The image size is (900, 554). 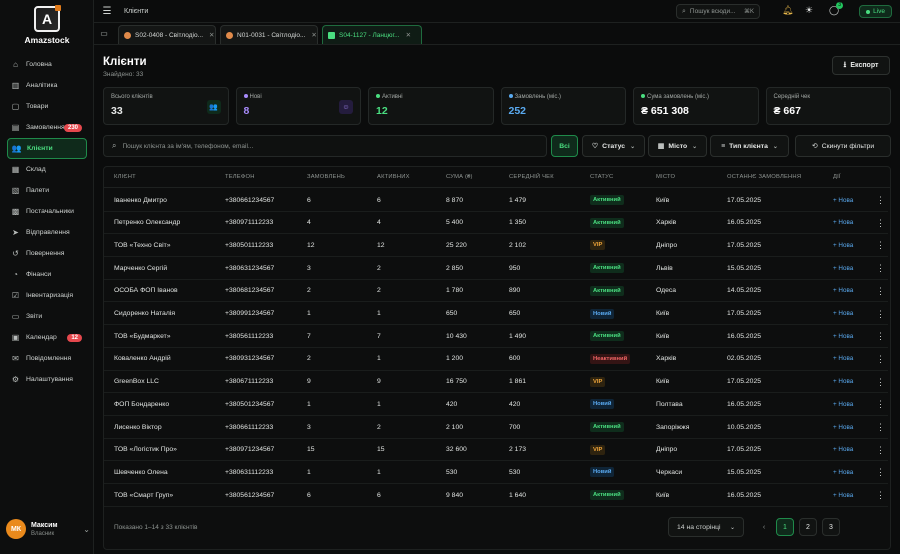 I want to click on sidebar-item-calendar: ▣ Календар 12, so click(x=47, y=337).